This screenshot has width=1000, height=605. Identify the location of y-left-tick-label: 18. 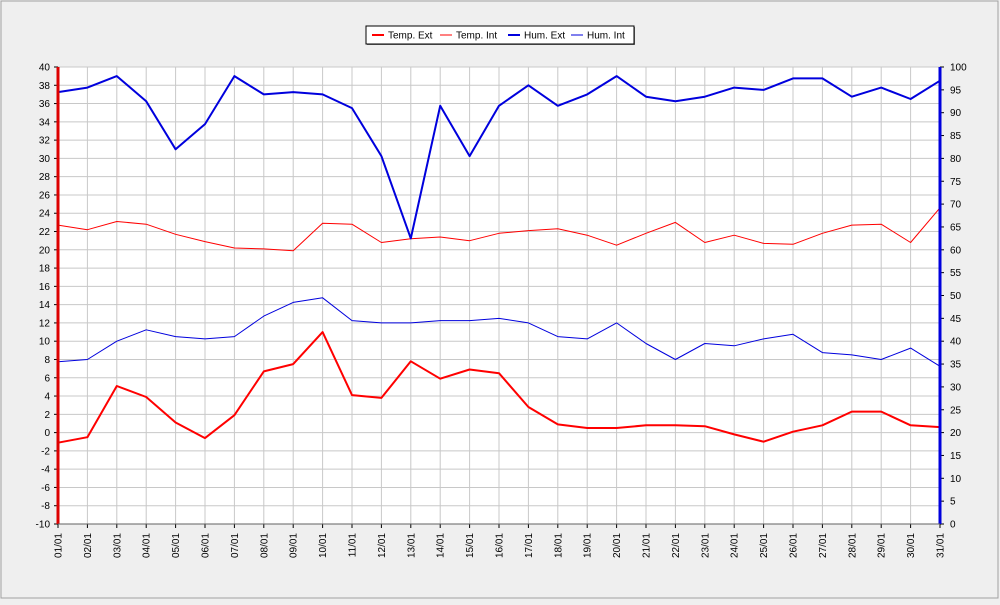
(45, 269).